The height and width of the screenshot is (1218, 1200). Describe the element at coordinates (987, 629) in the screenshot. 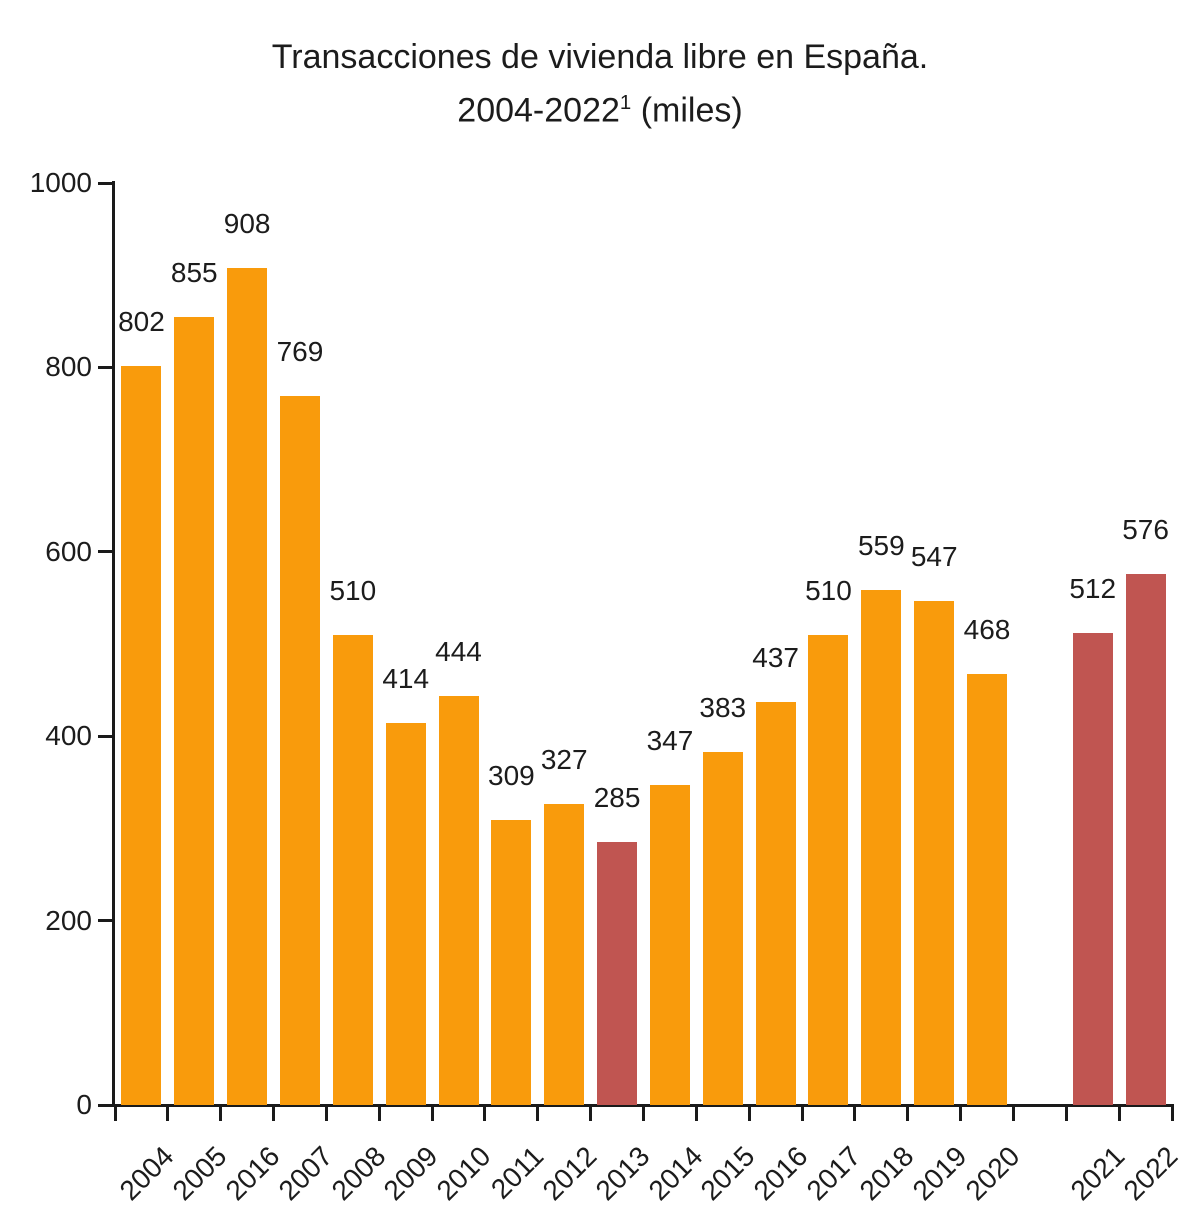

I see `bar-value-label: 468` at that location.